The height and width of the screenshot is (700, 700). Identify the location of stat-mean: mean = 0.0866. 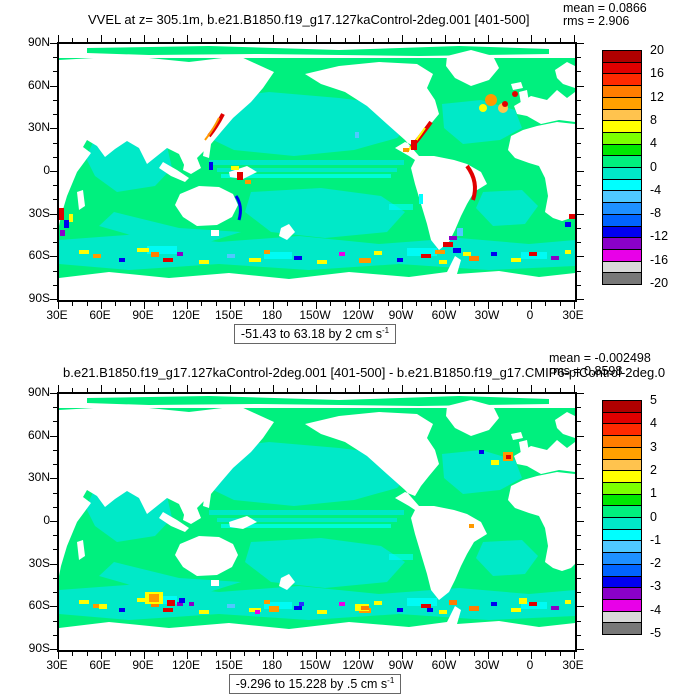
(605, 8).